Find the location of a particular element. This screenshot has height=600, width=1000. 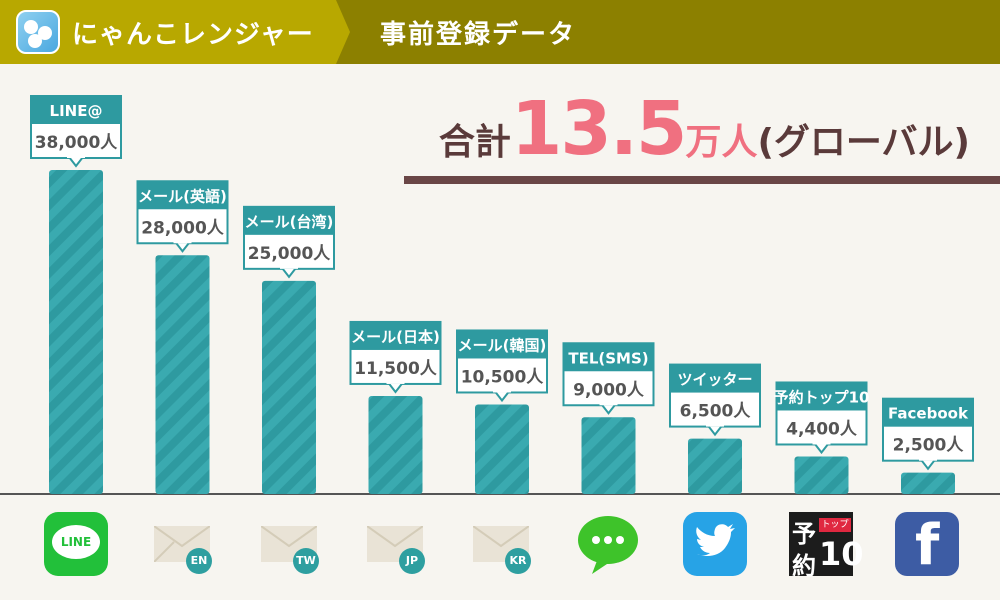

yoyaku-char-2: 約 is located at coordinates (804, 566).